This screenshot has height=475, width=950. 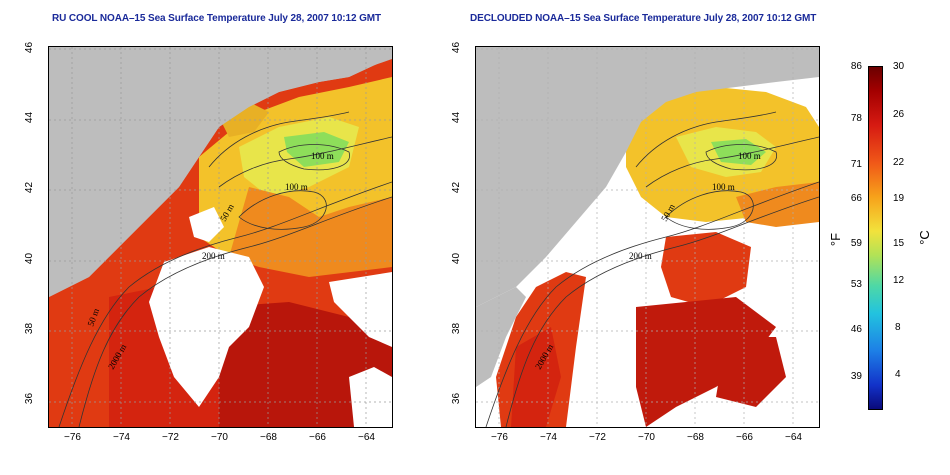 I want to click on fahrenheit-unit-label: °F, so click(x=836, y=239).